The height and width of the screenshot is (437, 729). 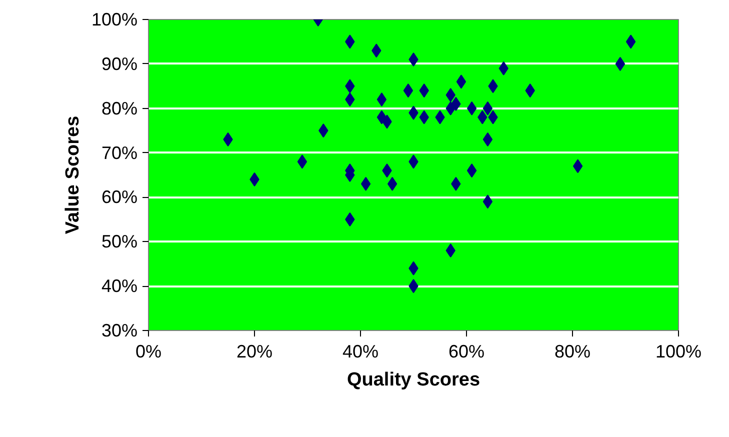 I want to click on y-tick-label: 30%, so click(x=119, y=330).